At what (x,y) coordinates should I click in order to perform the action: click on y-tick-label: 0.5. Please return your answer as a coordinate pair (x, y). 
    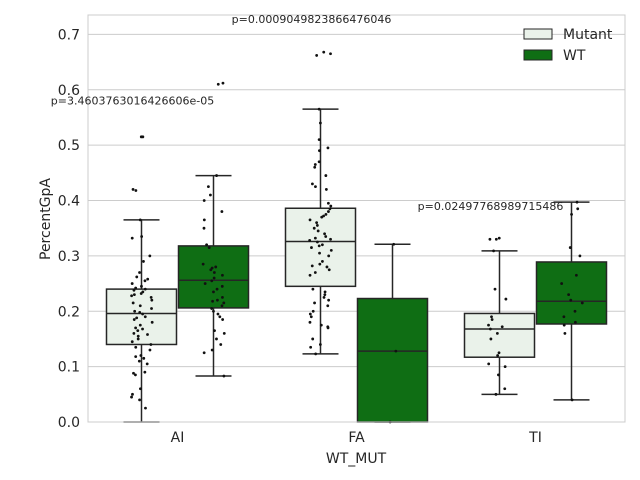
    Looking at the image, I should click on (69, 146).